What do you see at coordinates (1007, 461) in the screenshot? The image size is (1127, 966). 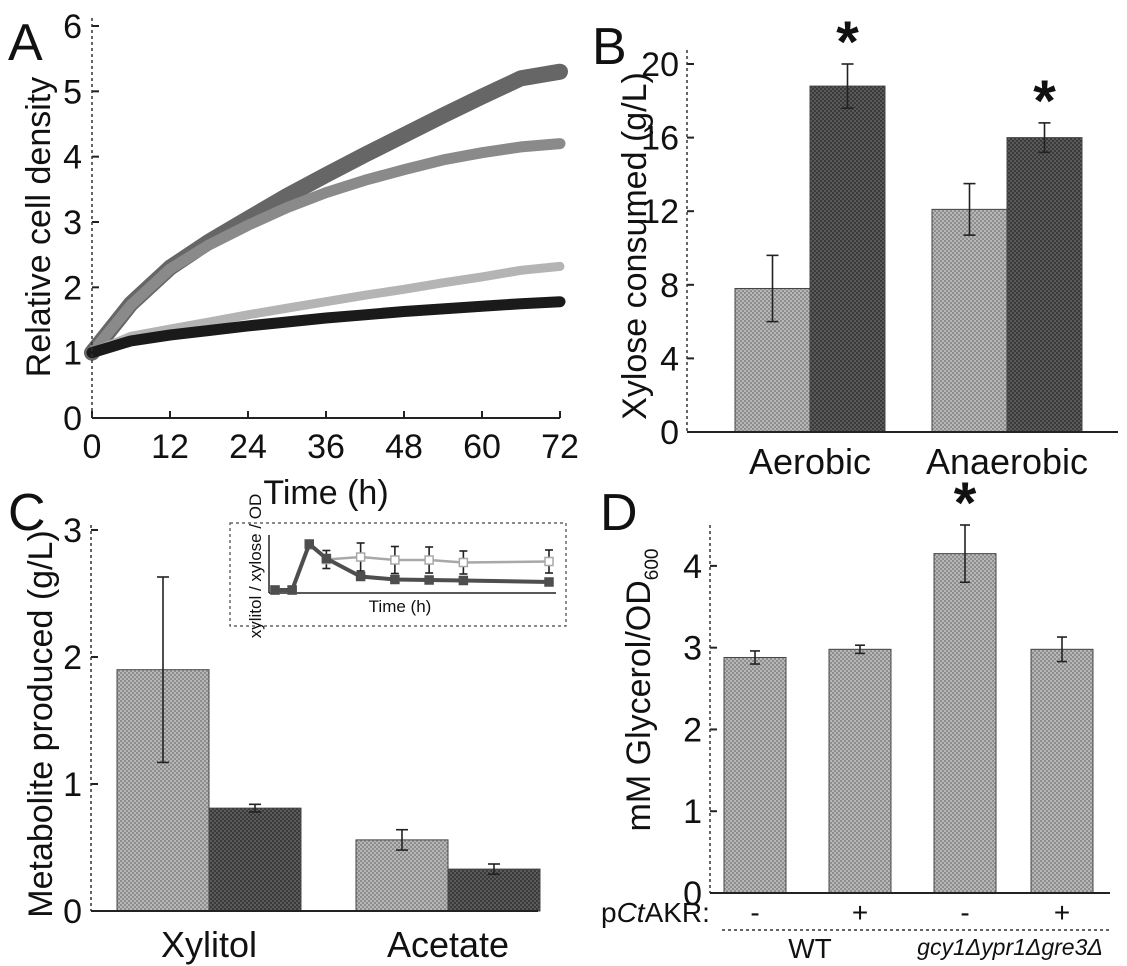 I see `panel-b-category-label: Anaerobic` at bounding box center [1007, 461].